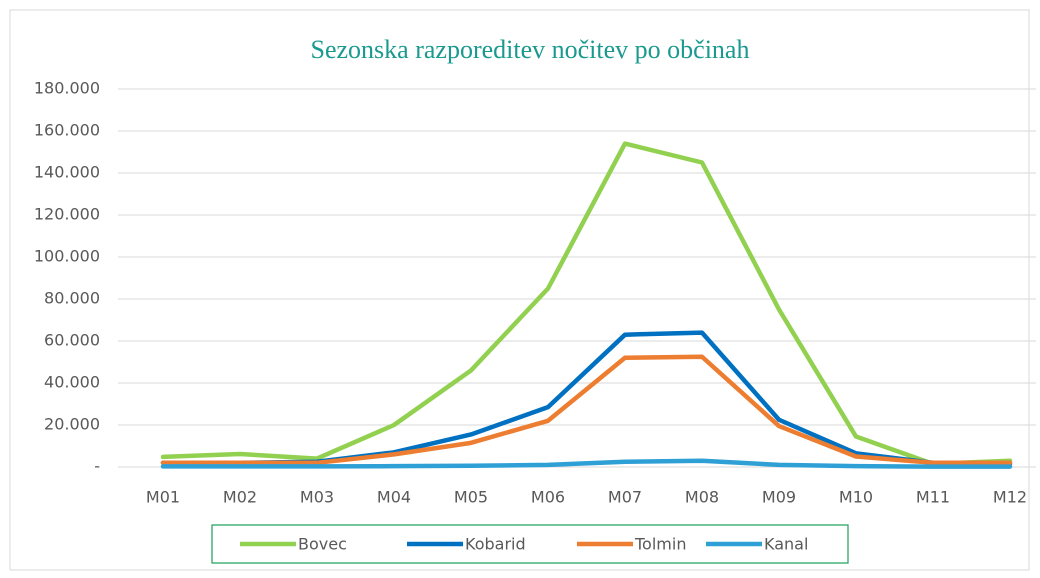  Describe the element at coordinates (856, 497) in the screenshot. I see `x-tick-label: M10` at that location.